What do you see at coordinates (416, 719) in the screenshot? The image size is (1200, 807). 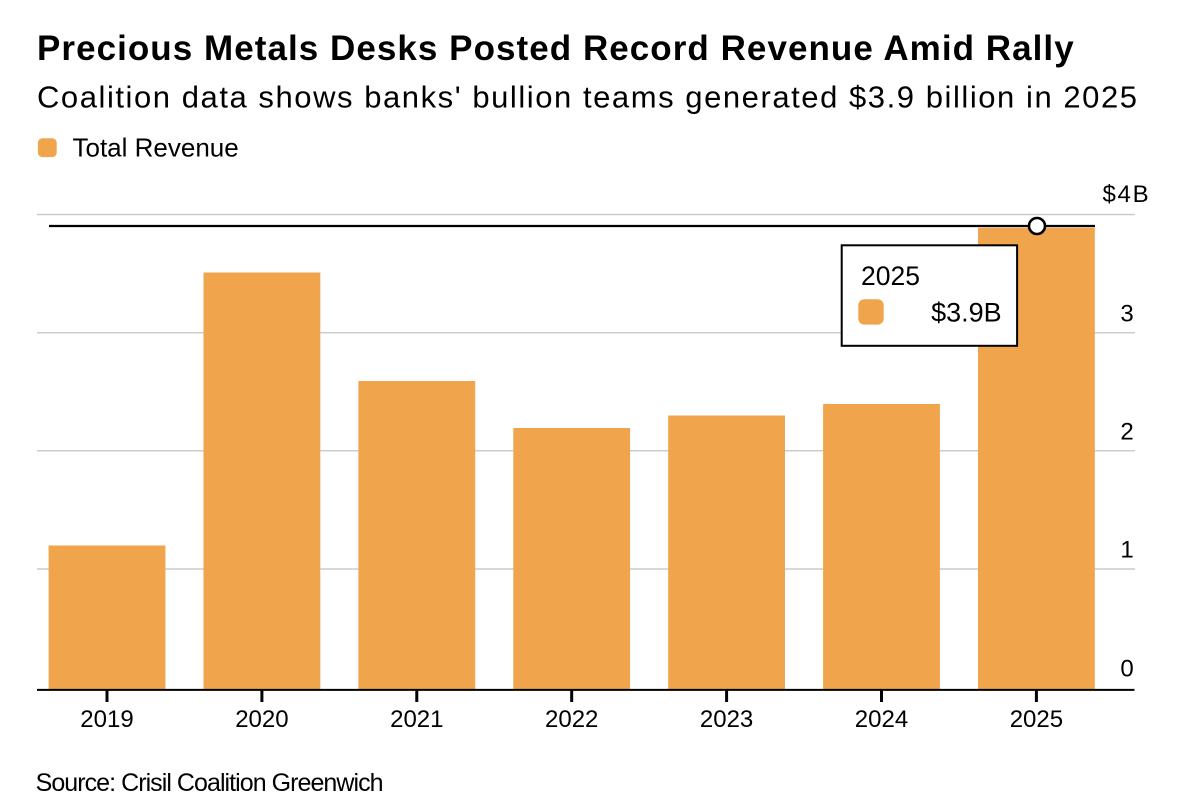 I see `svg-text: 2021` at bounding box center [416, 719].